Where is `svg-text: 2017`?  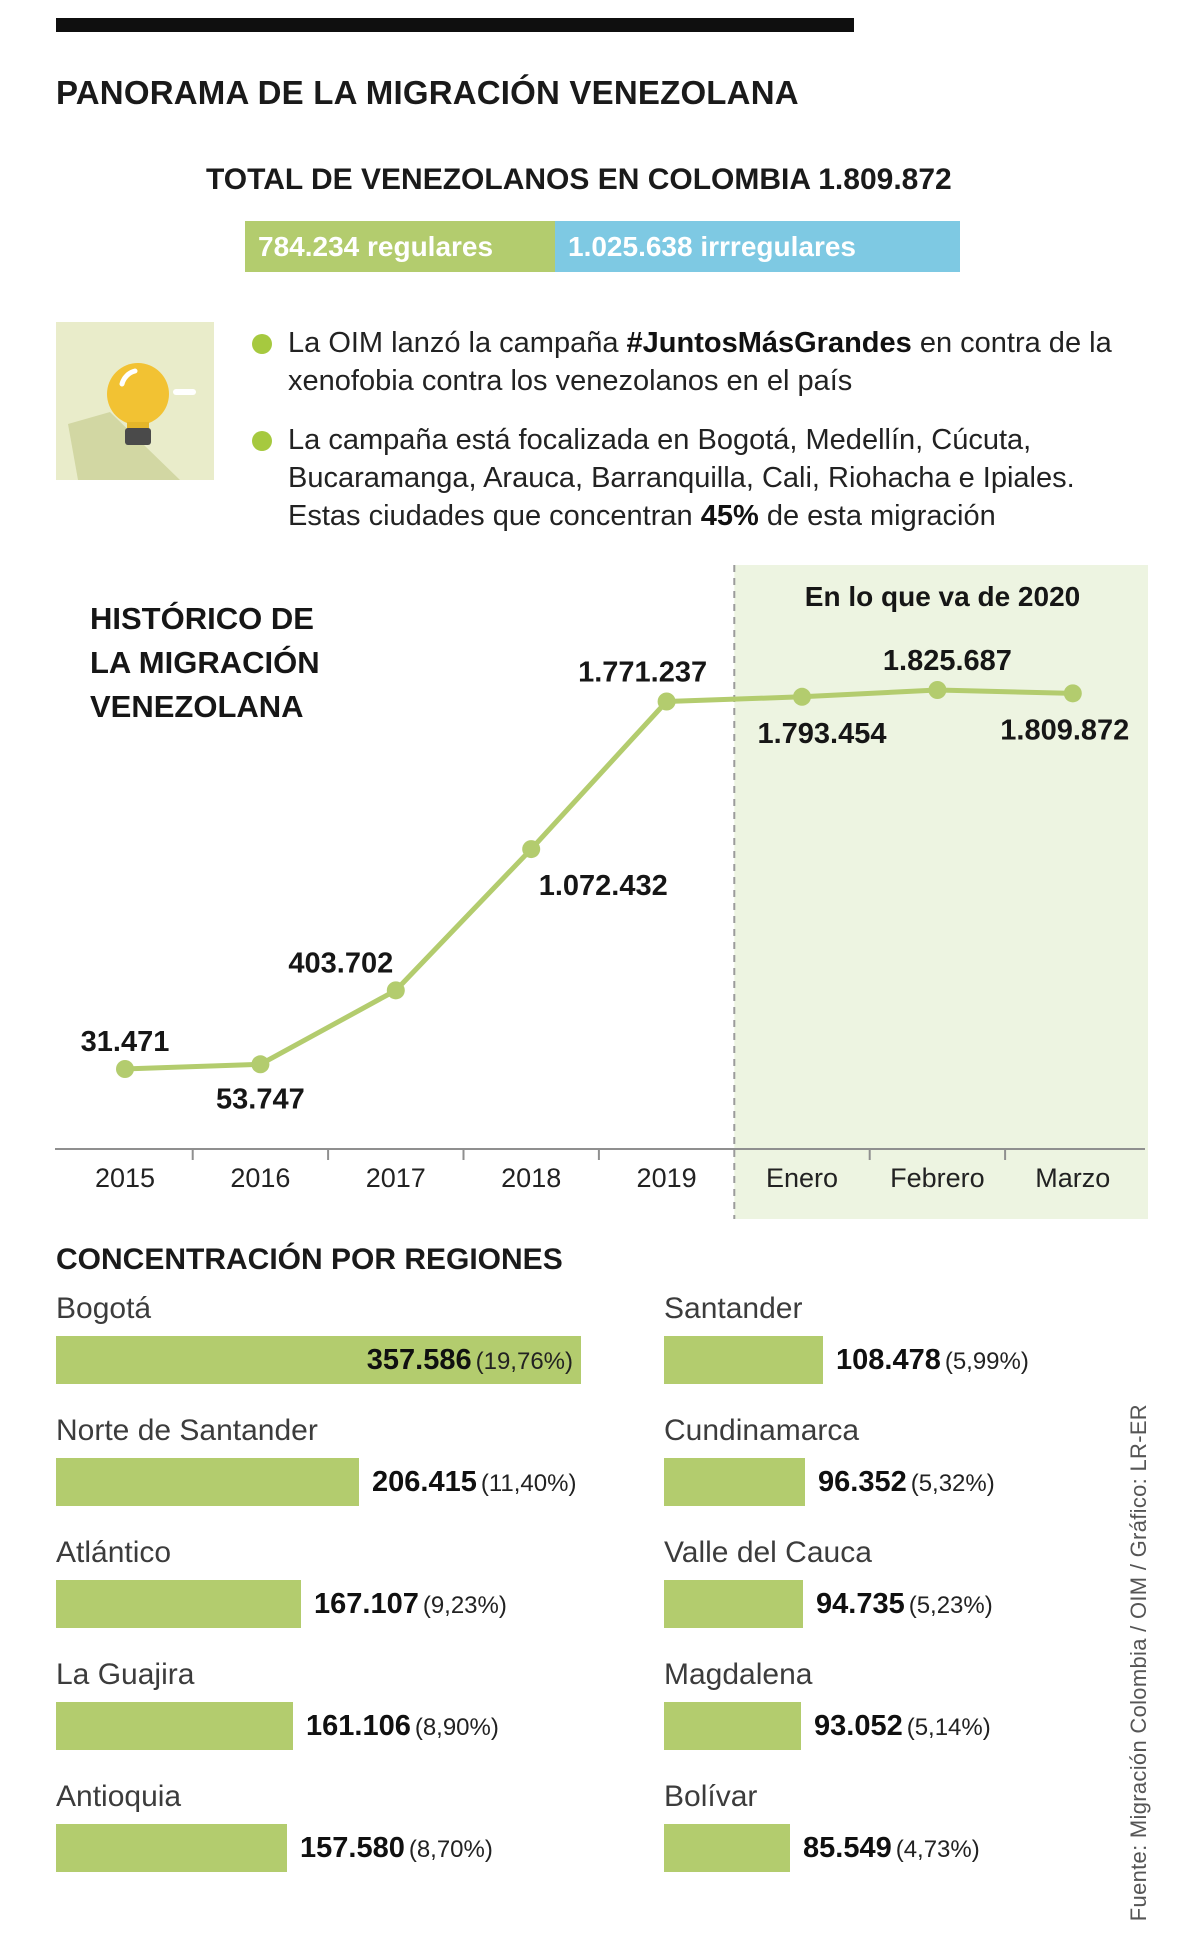
svg-text: 2017 is located at coordinates (396, 1178).